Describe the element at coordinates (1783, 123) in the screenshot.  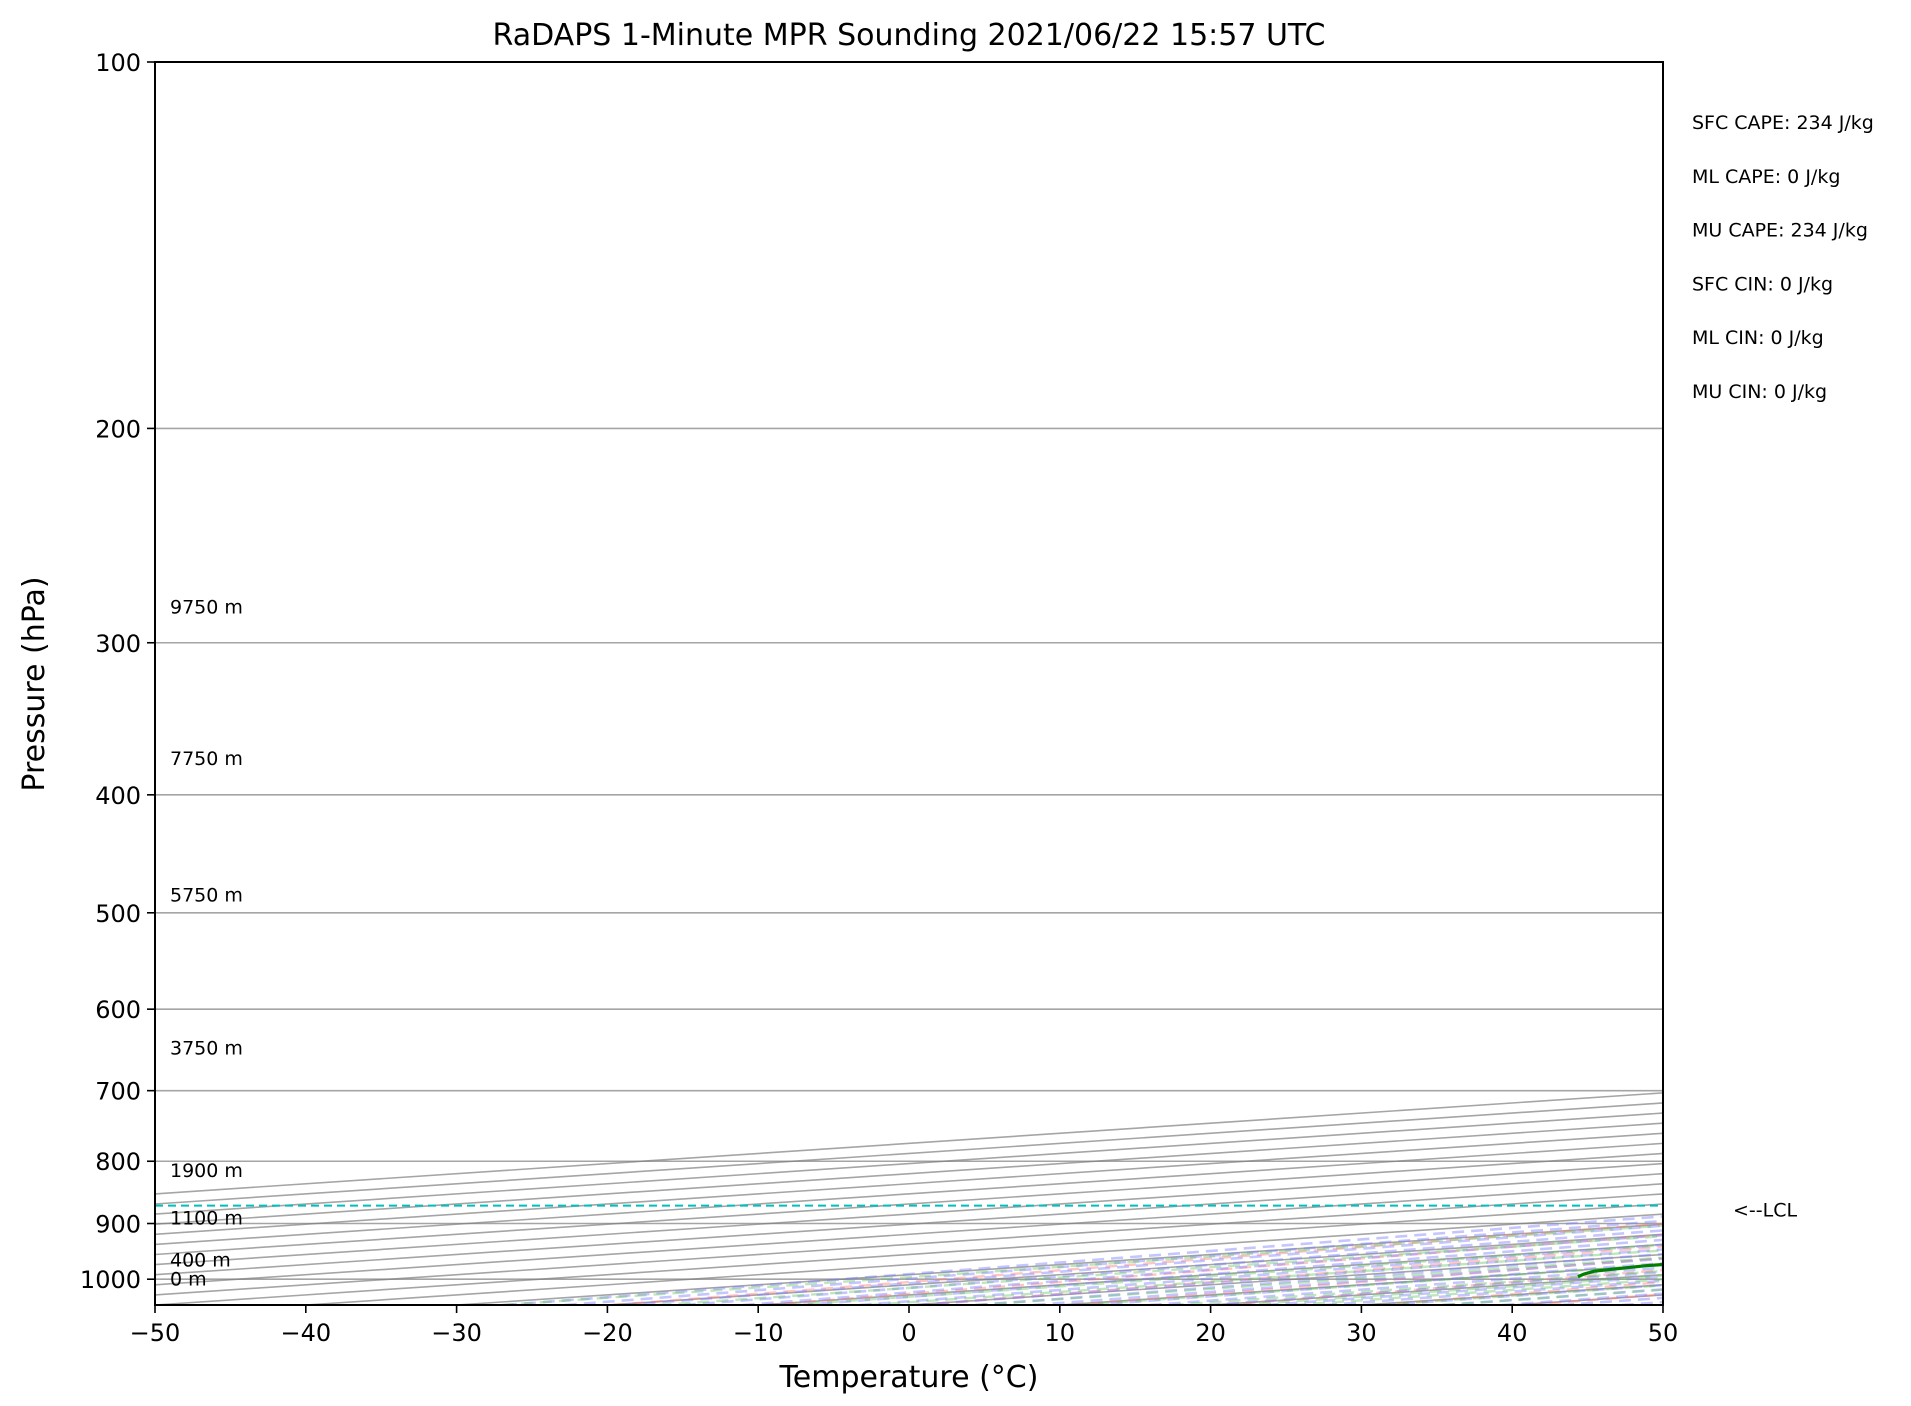
I see `index-label: SFC CAPE: 234 J/kg` at that location.